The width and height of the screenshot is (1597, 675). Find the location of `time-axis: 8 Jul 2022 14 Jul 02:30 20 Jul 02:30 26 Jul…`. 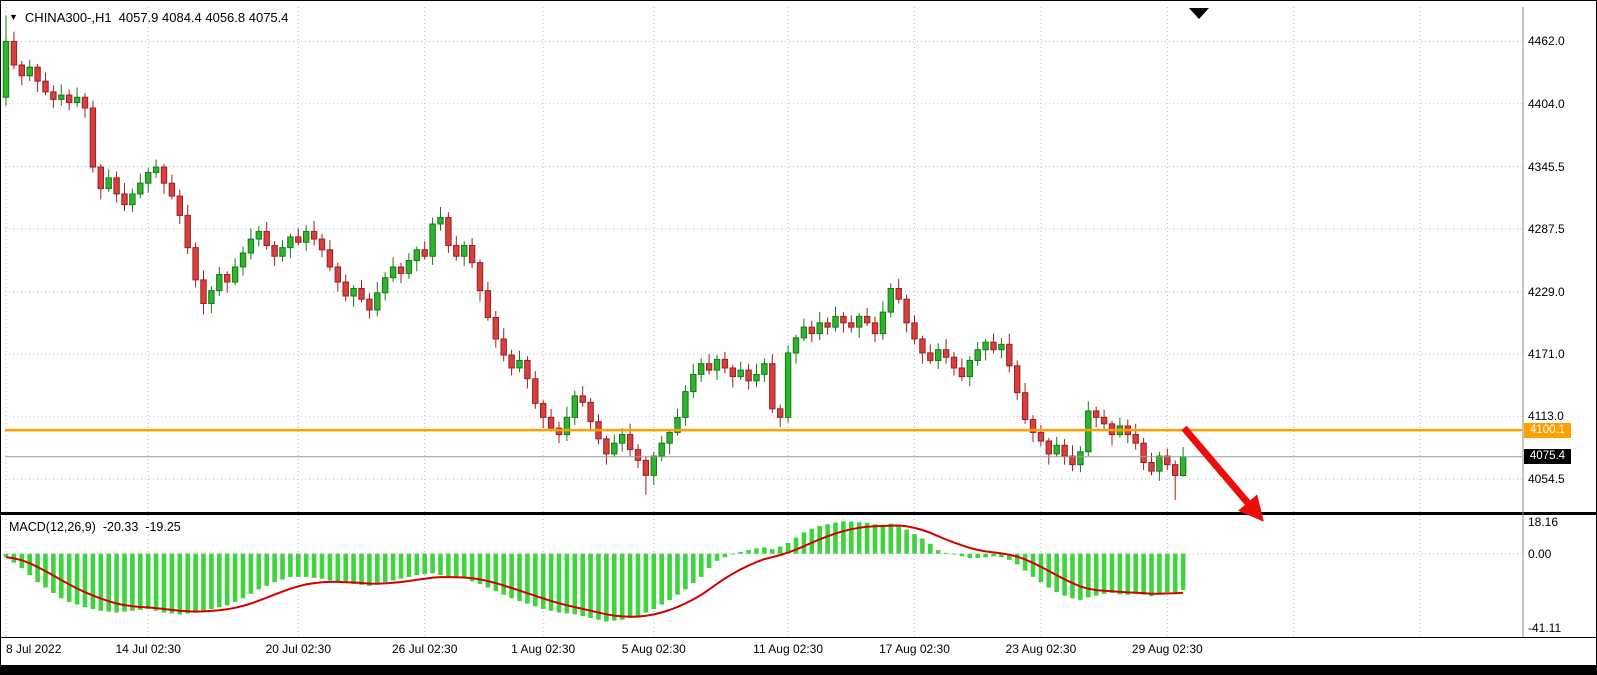

time-axis: 8 Jul 2022 14 Jul 02:30 20 Jul 02:30 26 Jul… is located at coordinates (798, 651).